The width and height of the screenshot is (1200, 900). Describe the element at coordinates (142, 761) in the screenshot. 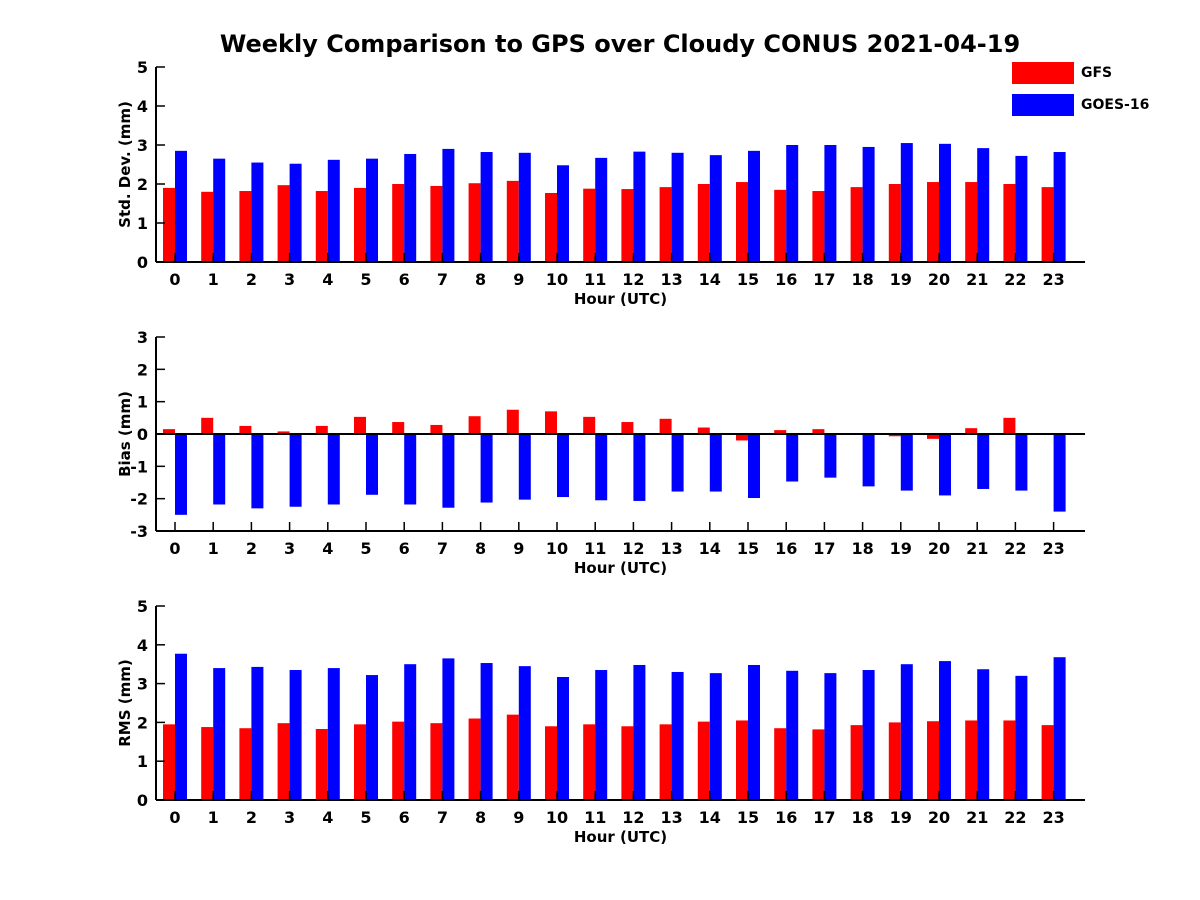

I see `y-tick-label: 1` at that location.